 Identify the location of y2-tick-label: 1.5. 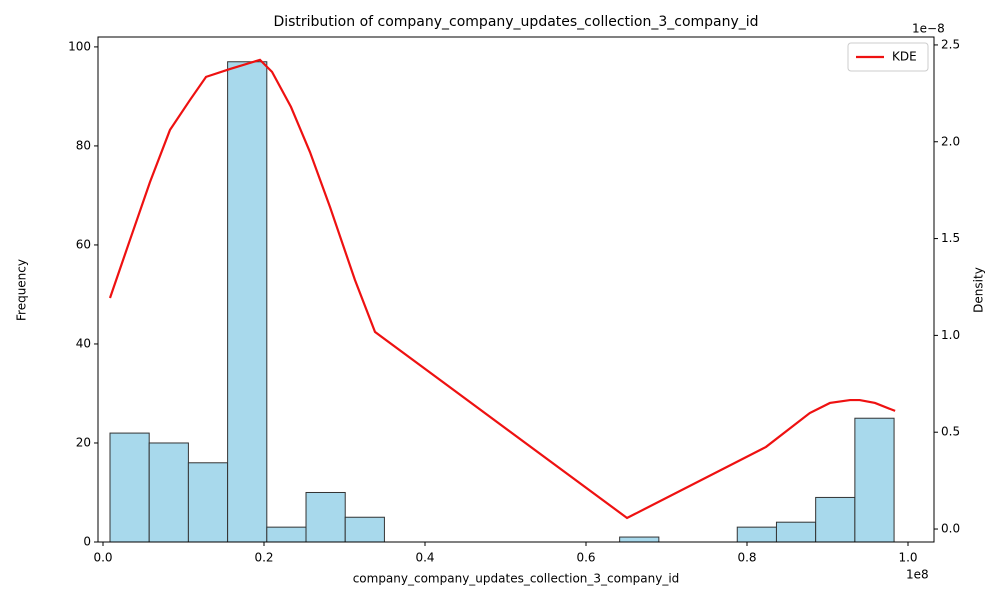
(950, 238).